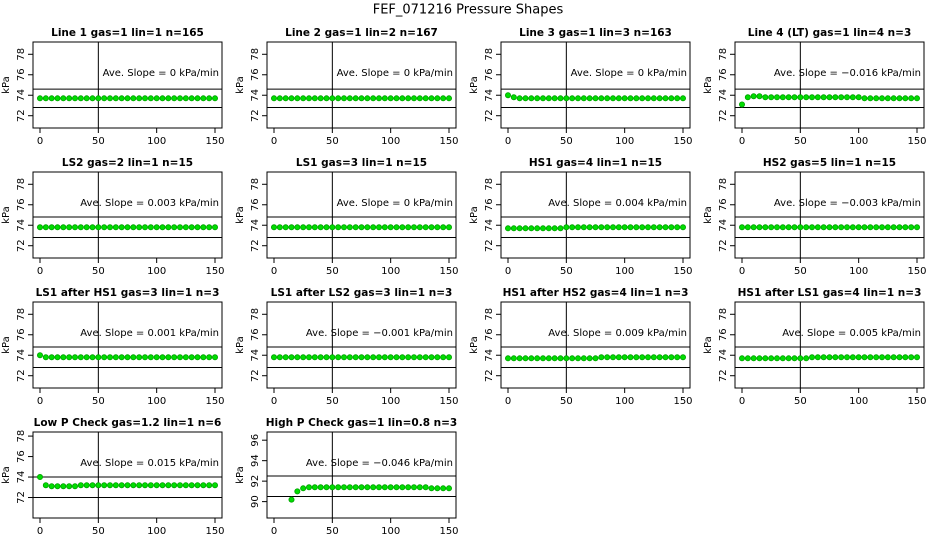 This screenshot has width=936, height=540. I want to click on x-tick-label: 150, so click(682, 271).